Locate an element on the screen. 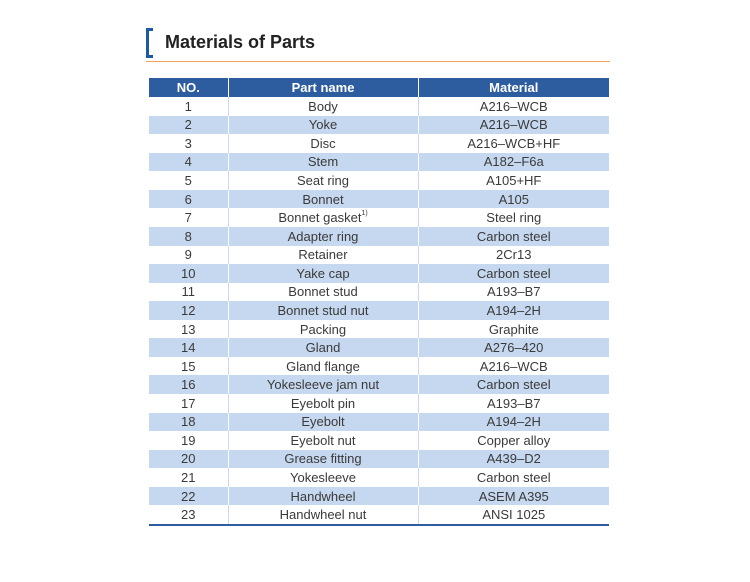  cell-no: 23 is located at coordinates (188, 515).